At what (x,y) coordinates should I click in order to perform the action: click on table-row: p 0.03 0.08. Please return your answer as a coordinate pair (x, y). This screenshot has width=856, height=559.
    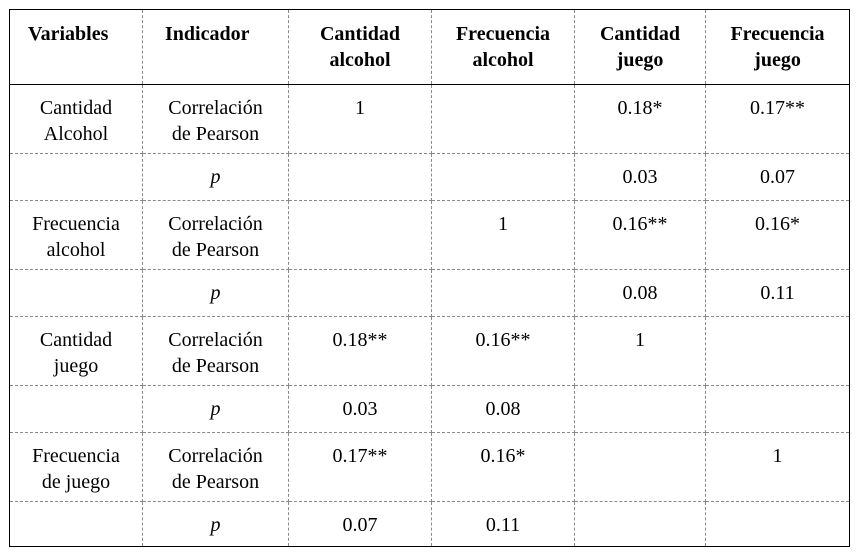
    Looking at the image, I should click on (429, 409).